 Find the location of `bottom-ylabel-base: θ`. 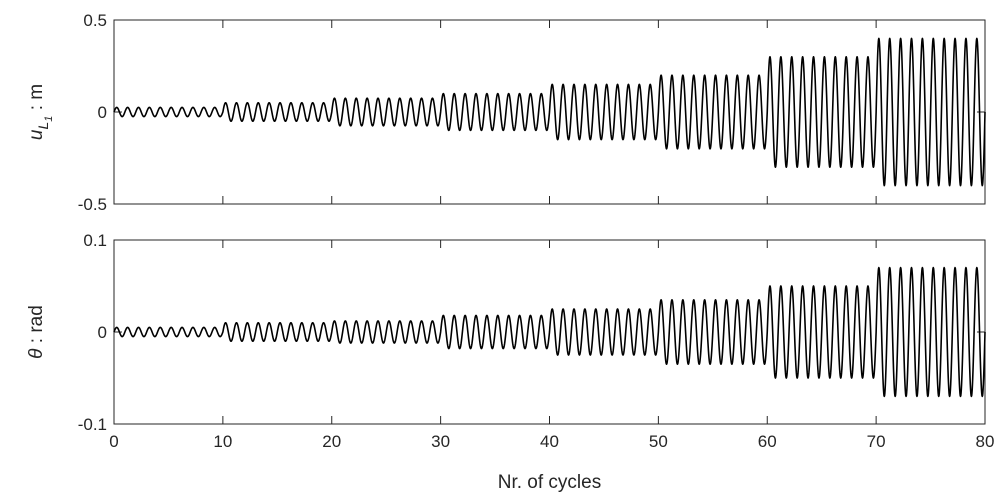

bottom-ylabel-base: θ is located at coordinates (36, 353).